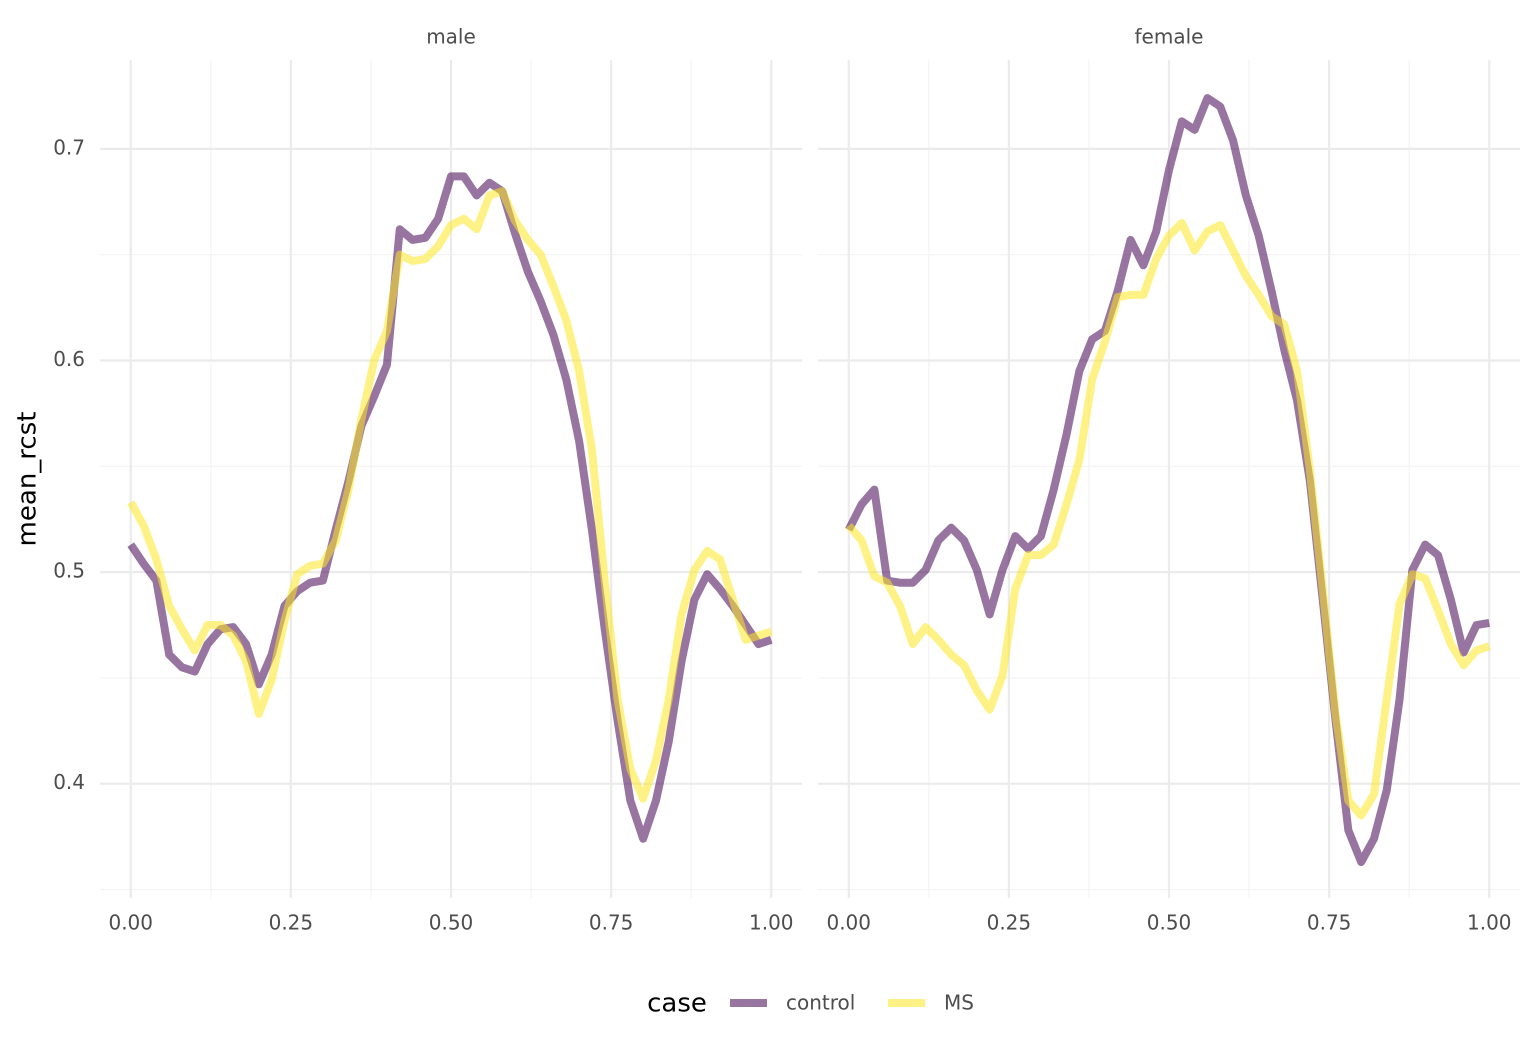 This screenshot has height=1060, width=1536. I want to click on y-tick-label: 0.6, so click(69, 359).